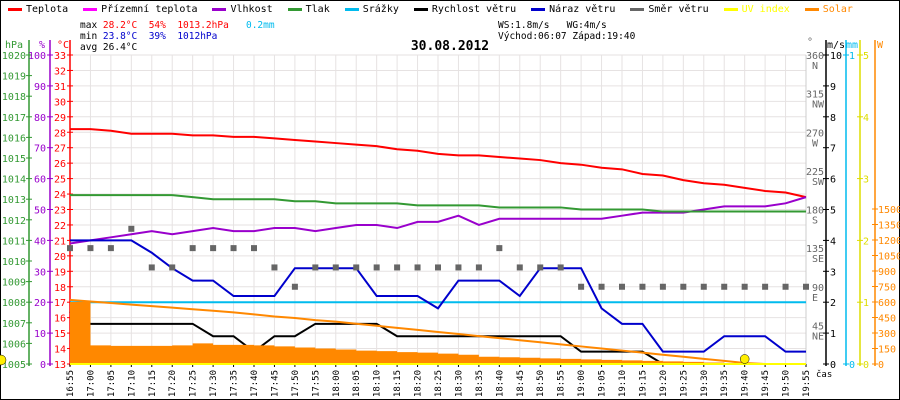 The image size is (900, 400). I want to click on pressure-tick-label: 1020, so click(14, 56).